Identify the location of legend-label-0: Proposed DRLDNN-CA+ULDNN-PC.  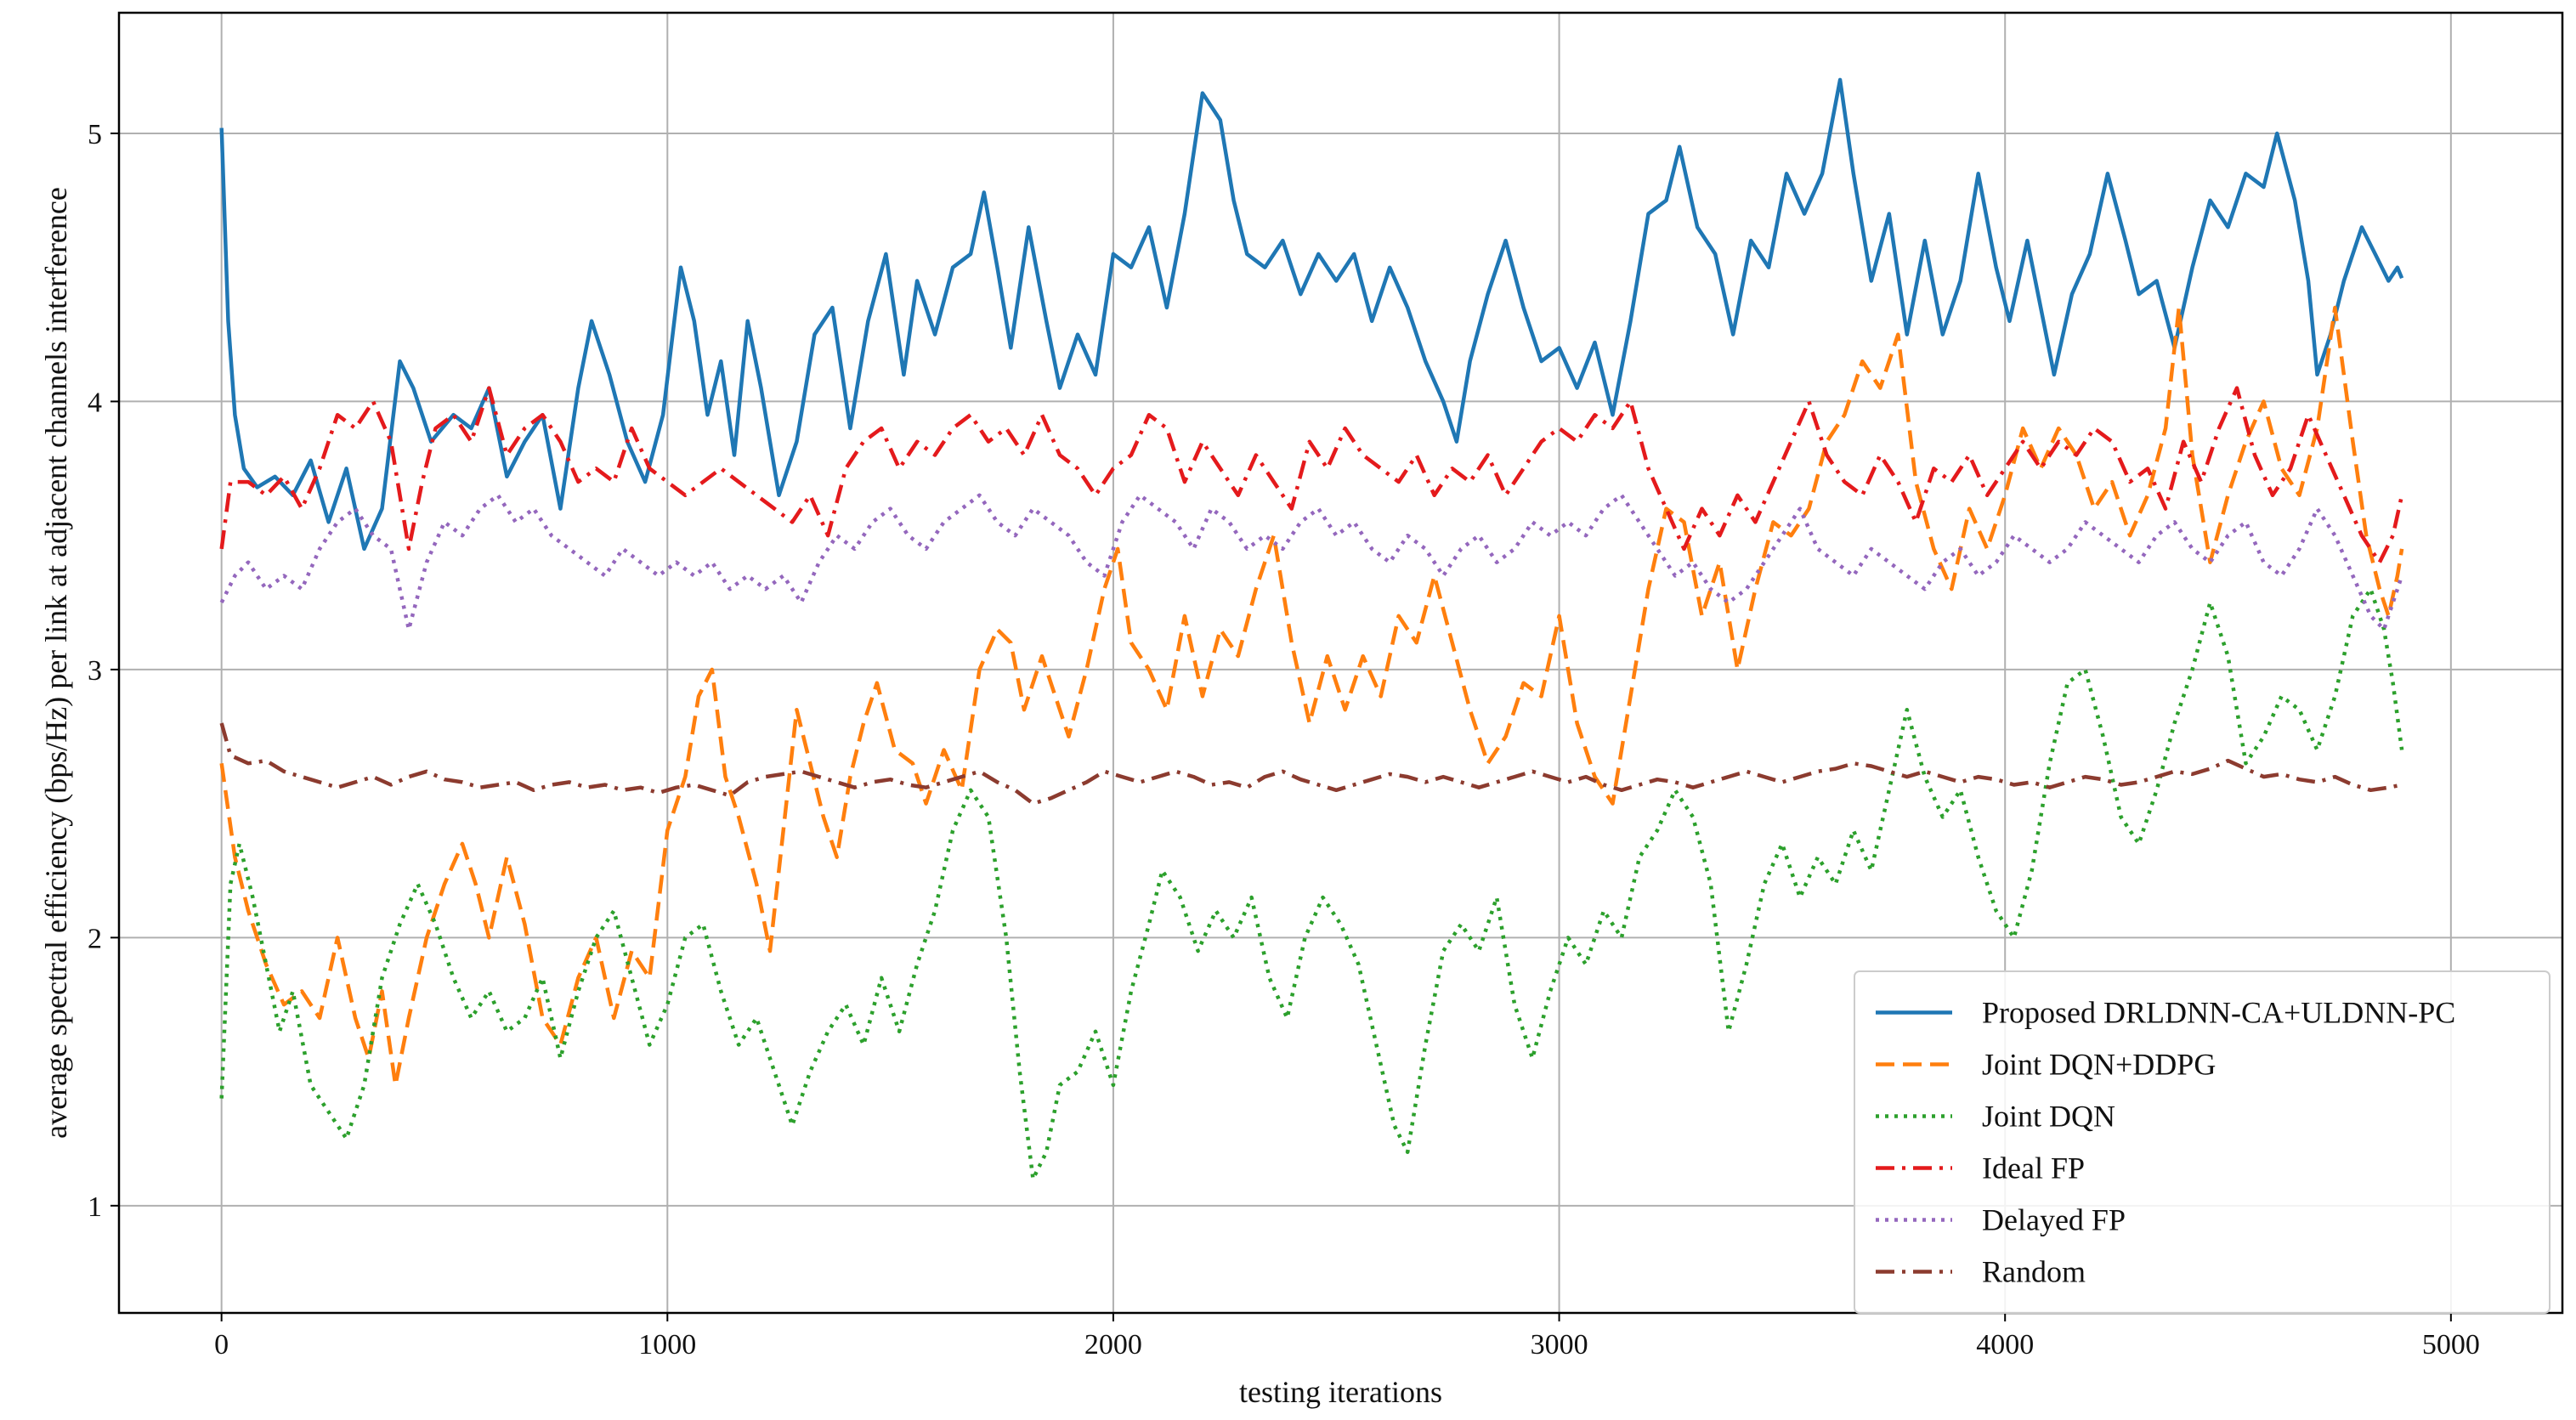
(2218, 1013).